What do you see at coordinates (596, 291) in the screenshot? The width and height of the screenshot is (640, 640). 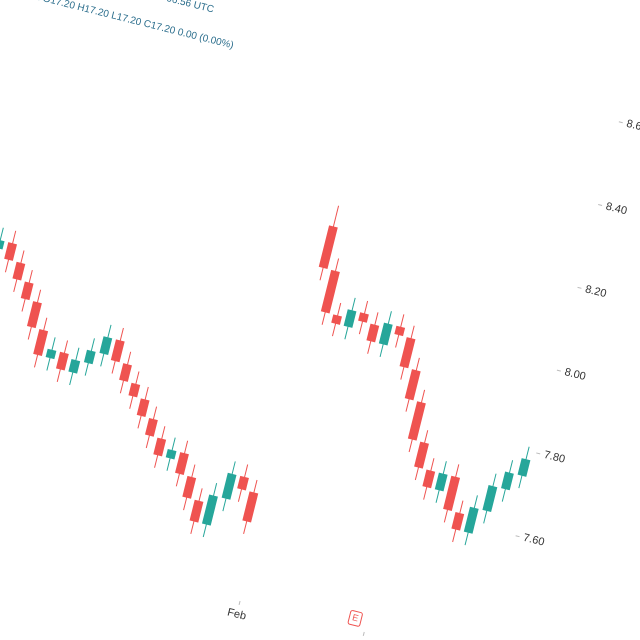 I see `y-tick-label: 8.20` at bounding box center [596, 291].